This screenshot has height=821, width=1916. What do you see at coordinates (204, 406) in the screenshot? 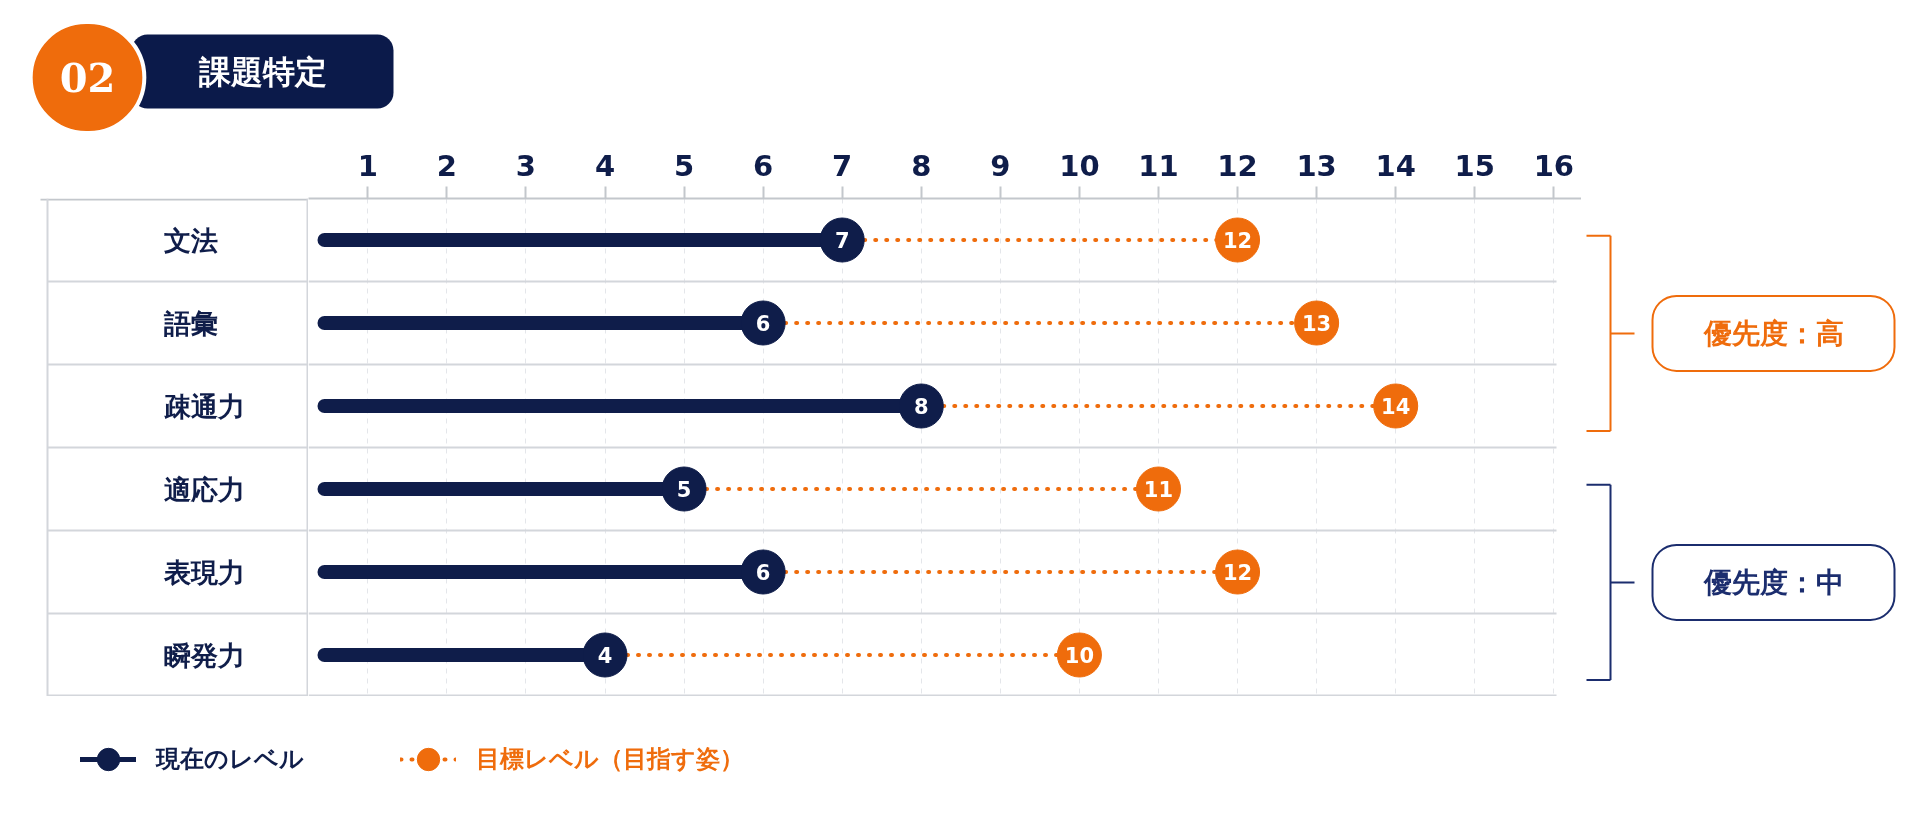
I see `y-tick-label: 疎通力` at bounding box center [204, 406].